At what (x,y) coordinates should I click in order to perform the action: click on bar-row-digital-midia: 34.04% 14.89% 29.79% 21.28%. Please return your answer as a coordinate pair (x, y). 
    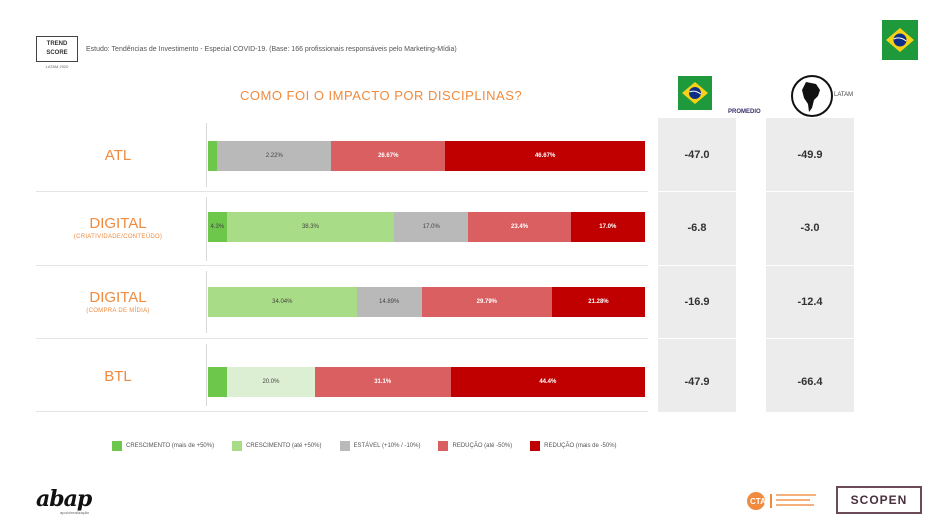
    Looking at the image, I should click on (426, 302).